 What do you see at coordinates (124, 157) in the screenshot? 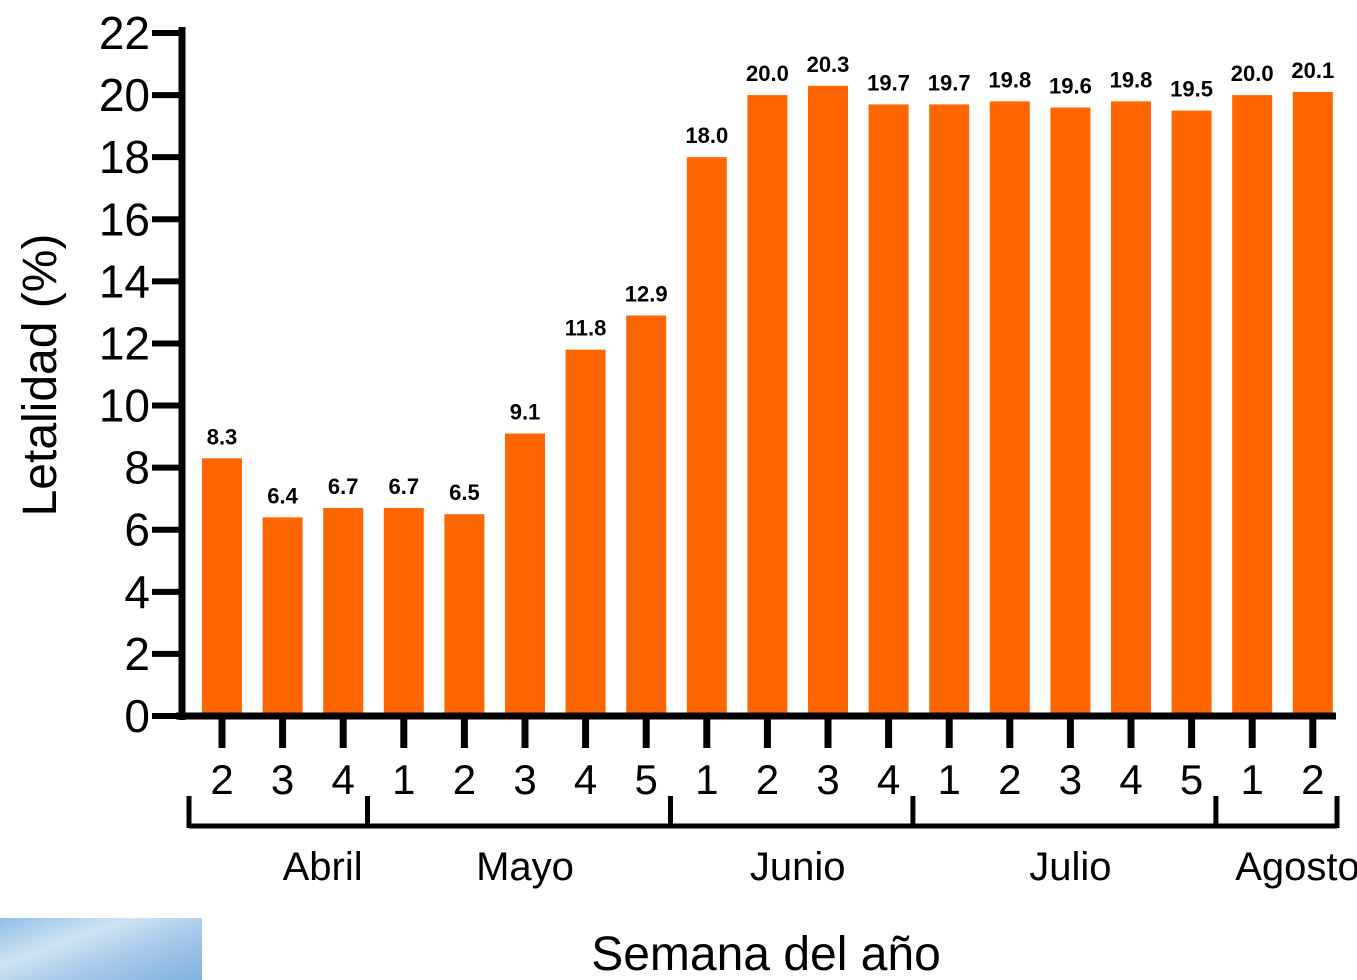
I see `y-tick-label: 18` at bounding box center [124, 157].